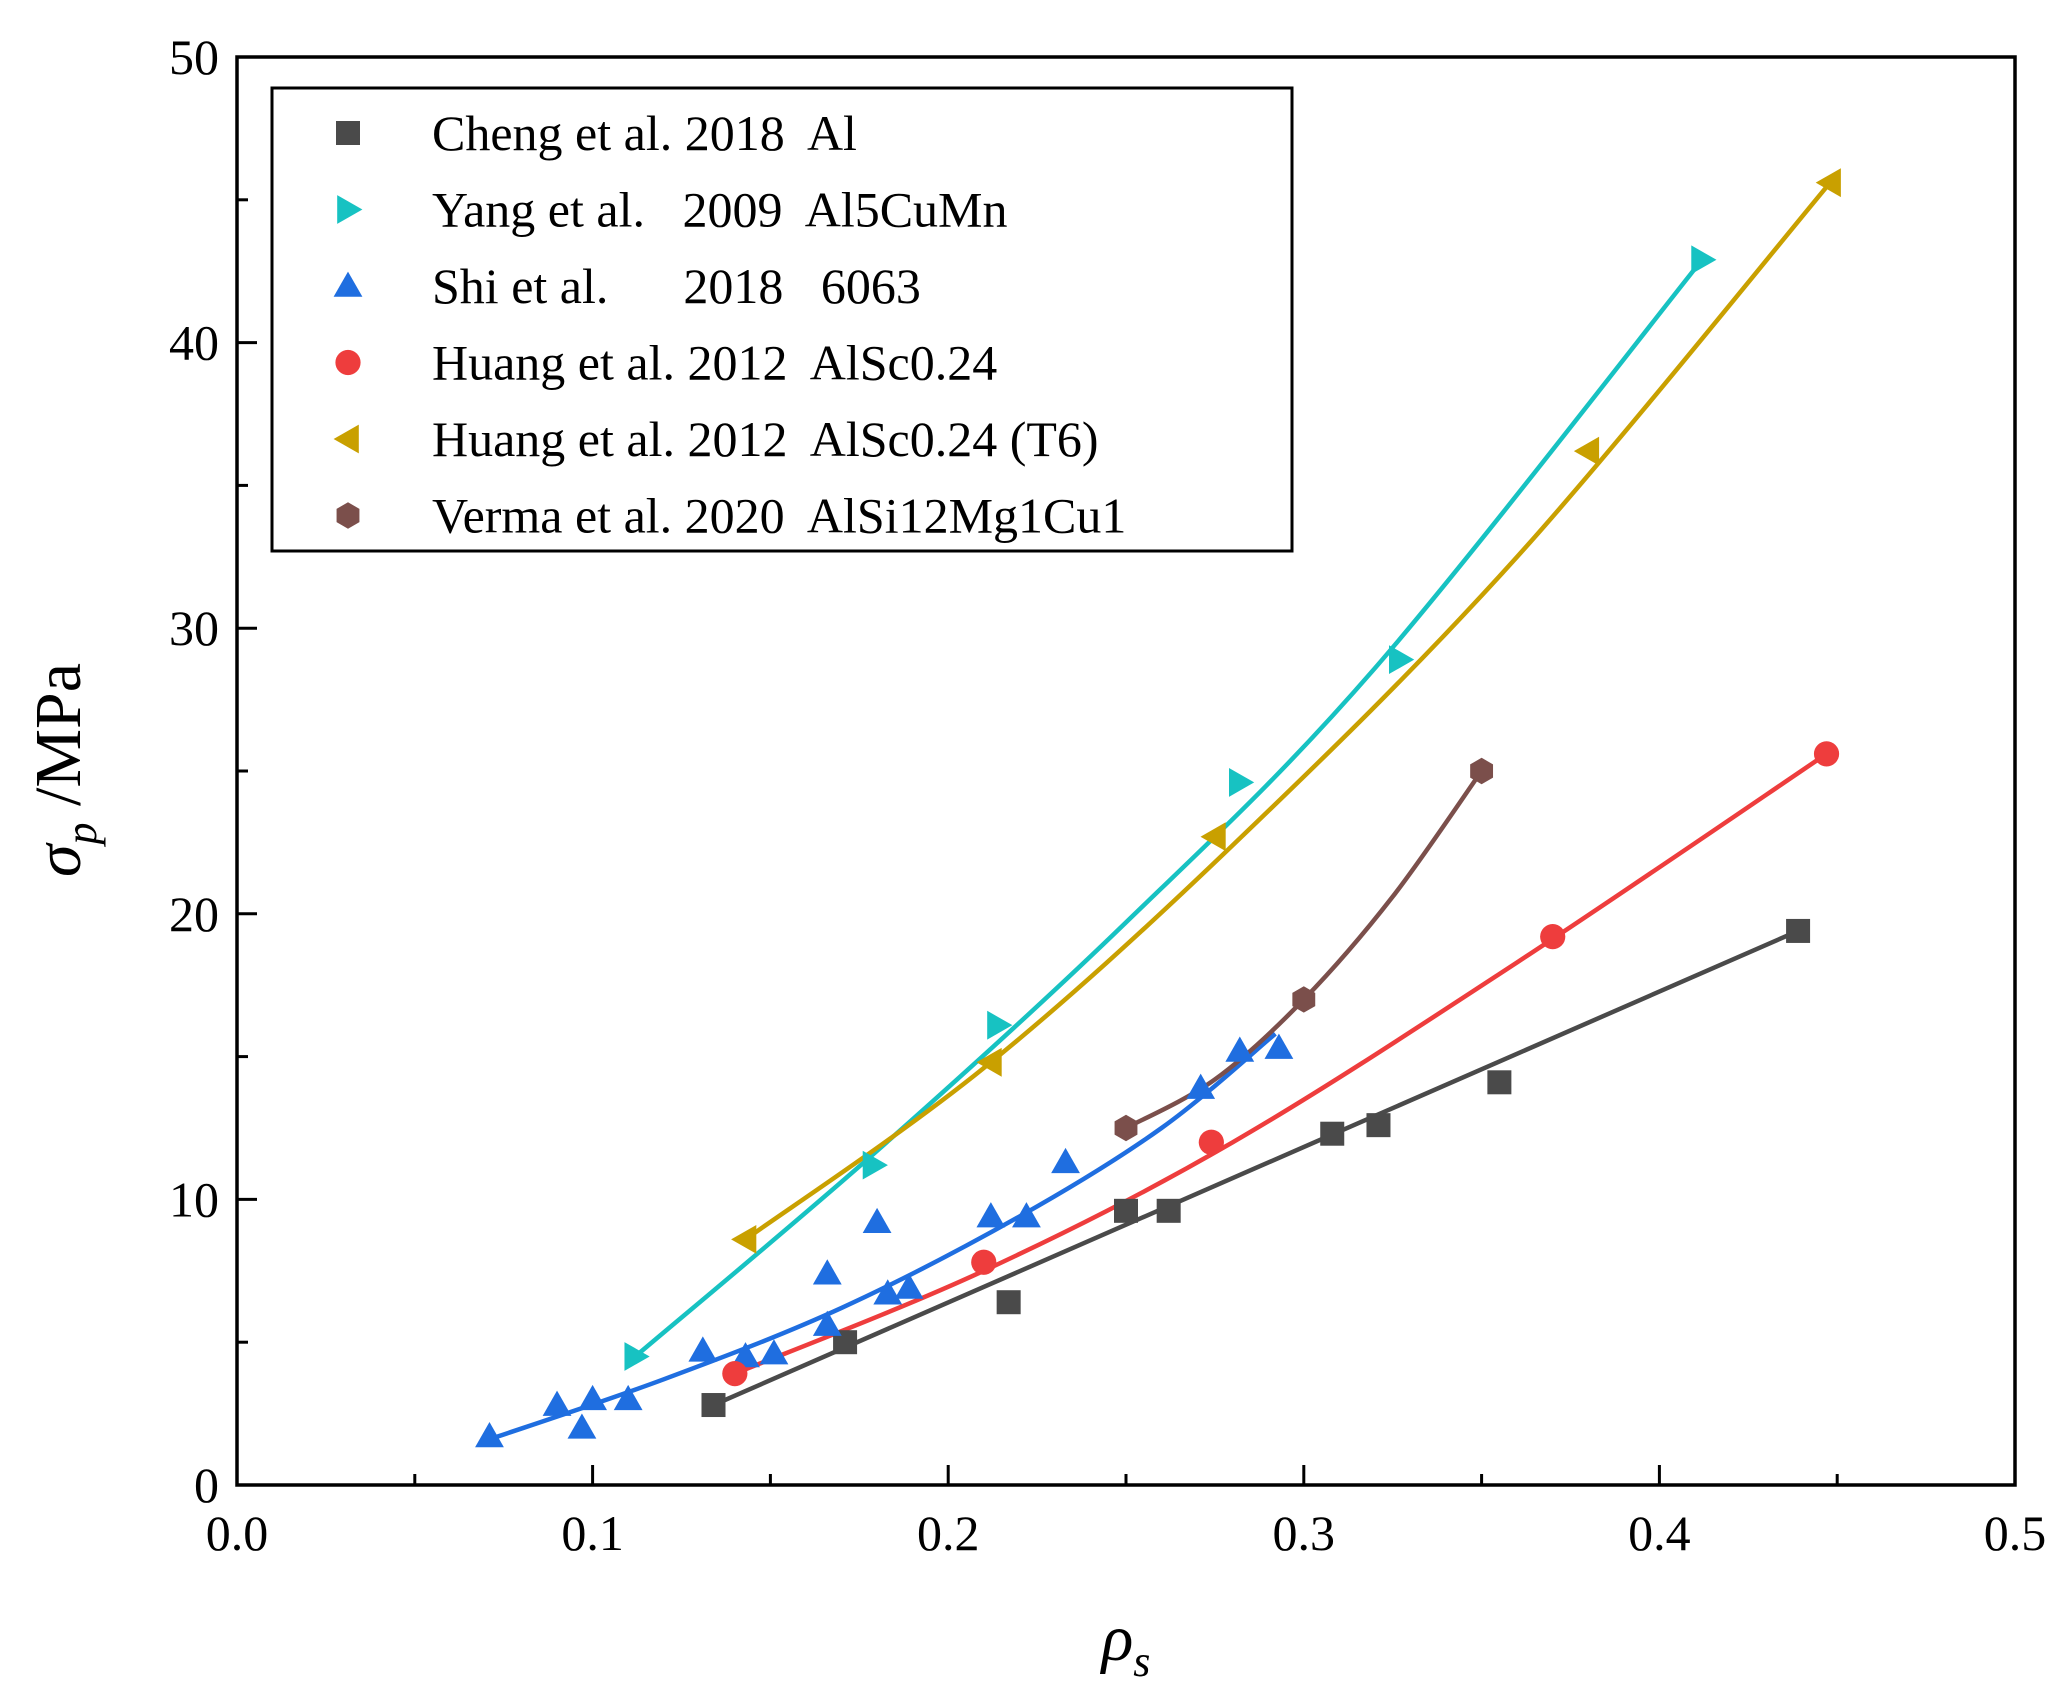 The height and width of the screenshot is (1700, 2072). Describe the element at coordinates (714, 363) in the screenshot. I see `legend-label-3: Huang et al. 2012 AlSc0.24` at that location.